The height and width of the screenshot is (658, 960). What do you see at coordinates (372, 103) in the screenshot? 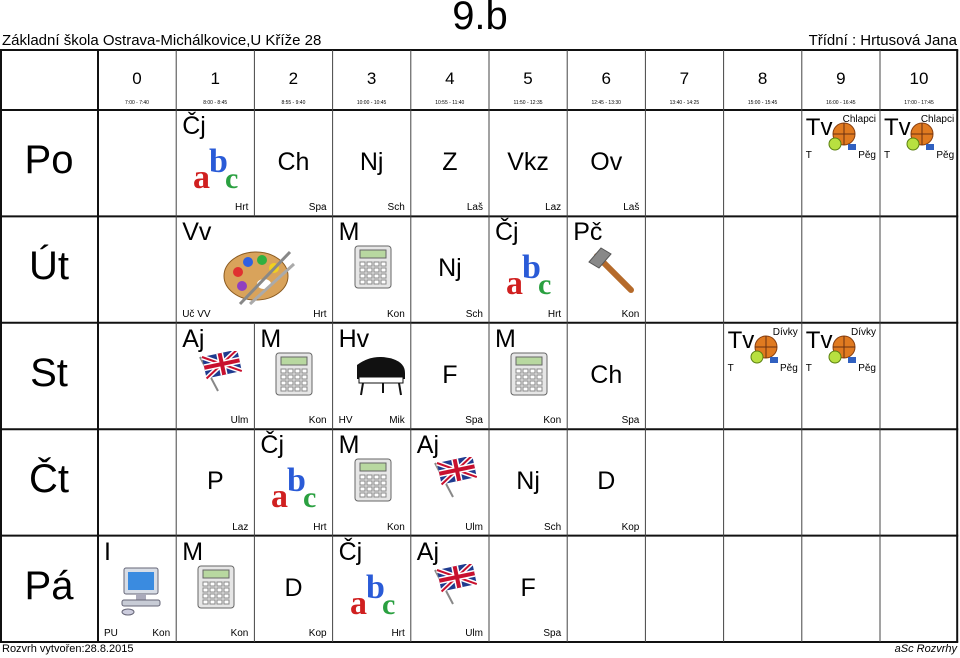
I see `period-time: 10:00 - 10:45` at bounding box center [372, 103].